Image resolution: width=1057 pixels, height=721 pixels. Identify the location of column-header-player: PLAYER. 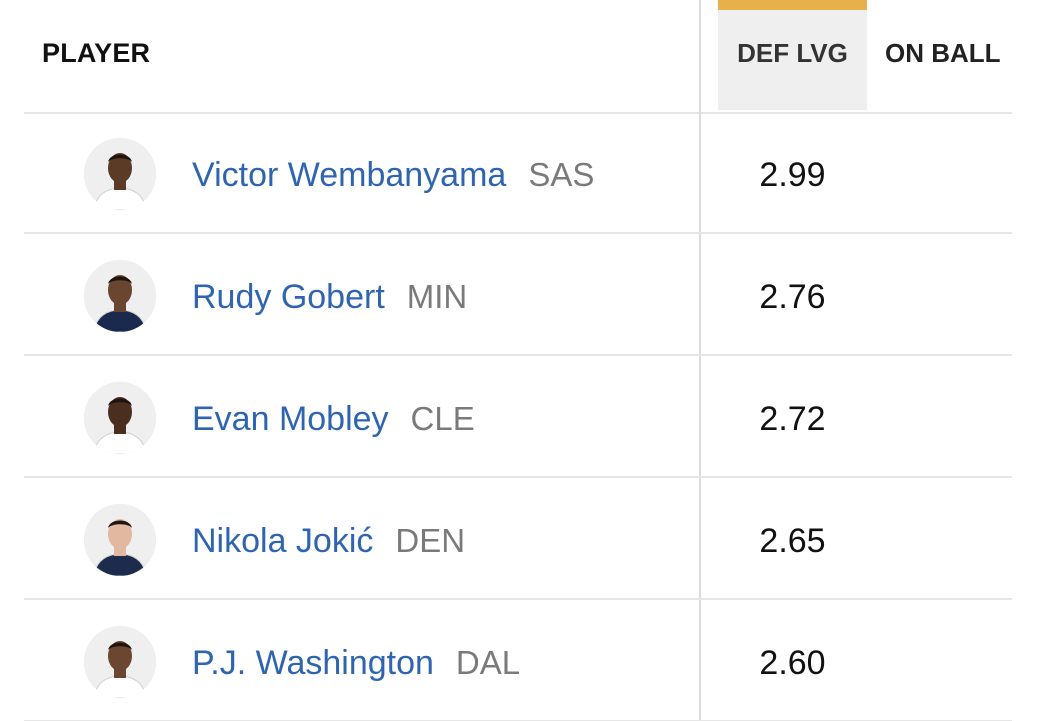
(96, 53).